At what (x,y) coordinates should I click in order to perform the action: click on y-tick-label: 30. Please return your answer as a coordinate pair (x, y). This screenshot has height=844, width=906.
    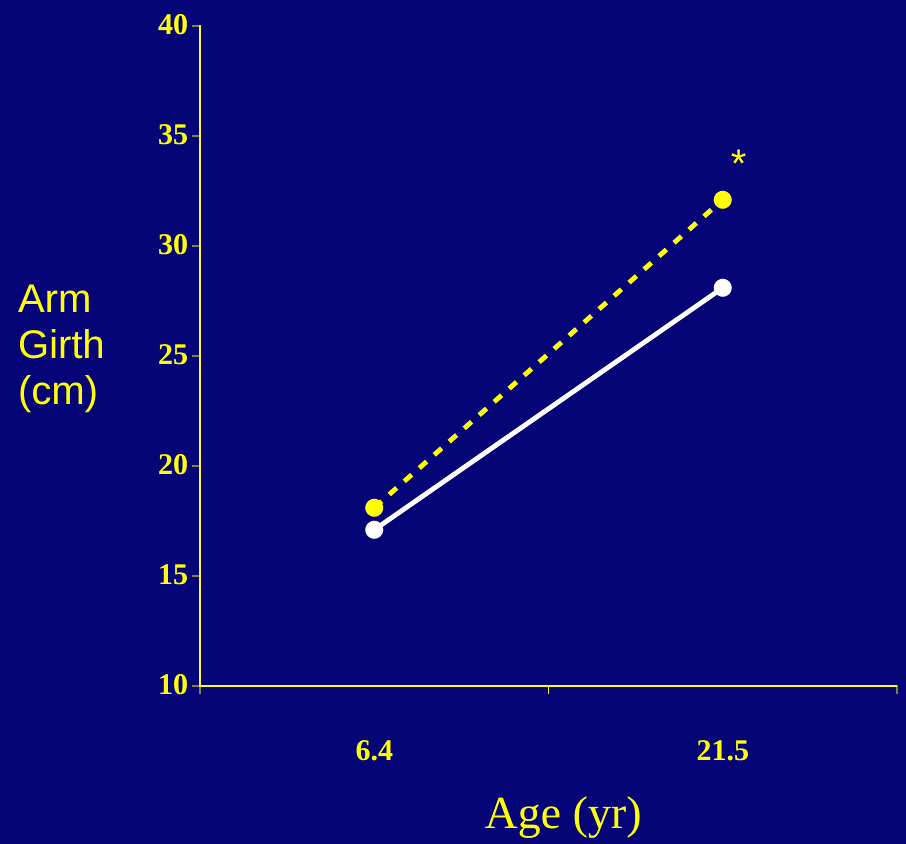
    Looking at the image, I should click on (173, 244).